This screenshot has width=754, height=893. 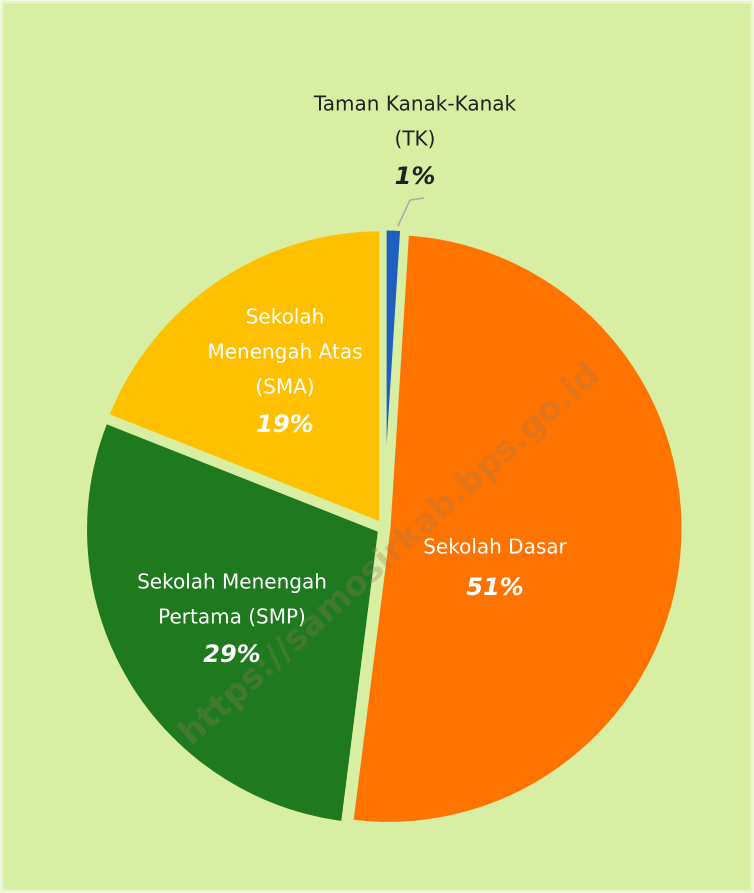 I want to click on category-label: Sekolah, so click(x=285, y=317).